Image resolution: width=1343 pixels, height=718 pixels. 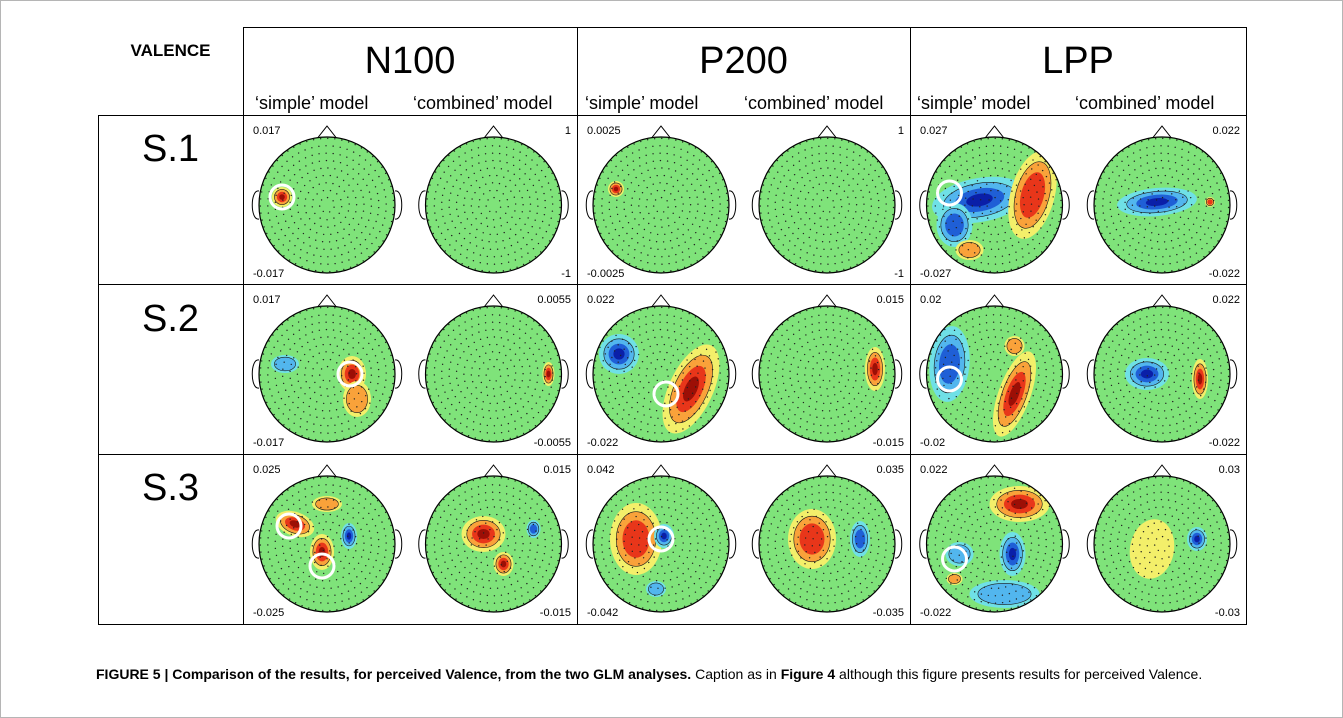 What do you see at coordinates (327, 368) in the screenshot?
I see `topomap-r2-c1` at bounding box center [327, 368].